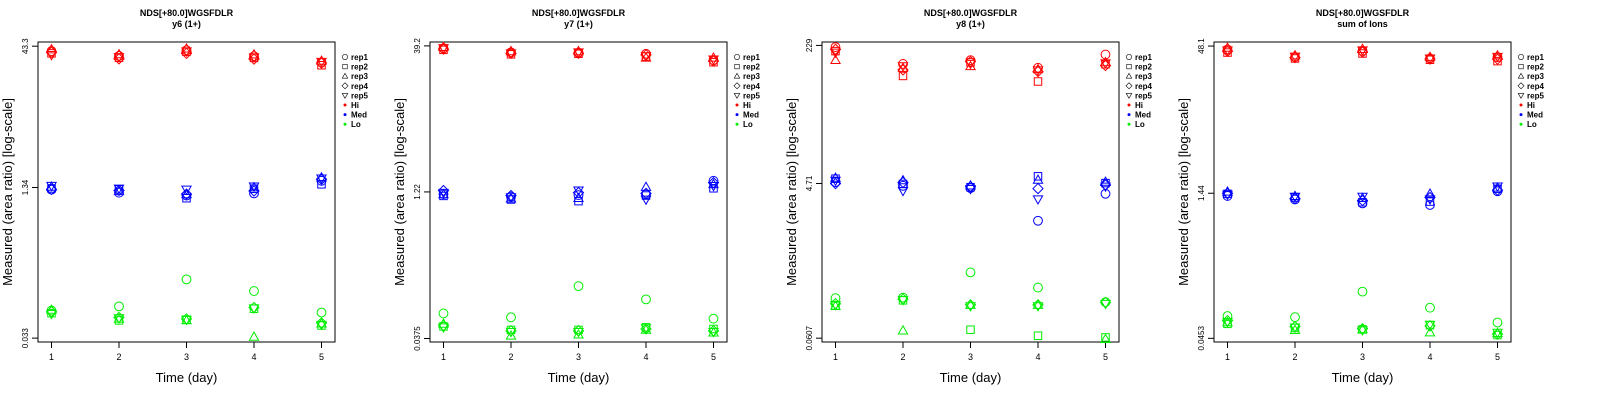 Image resolution: width=1600 pixels, height=405 pixels. What do you see at coordinates (25, 338) in the screenshot?
I see `y-tick-label: 0.033` at bounding box center [25, 338].